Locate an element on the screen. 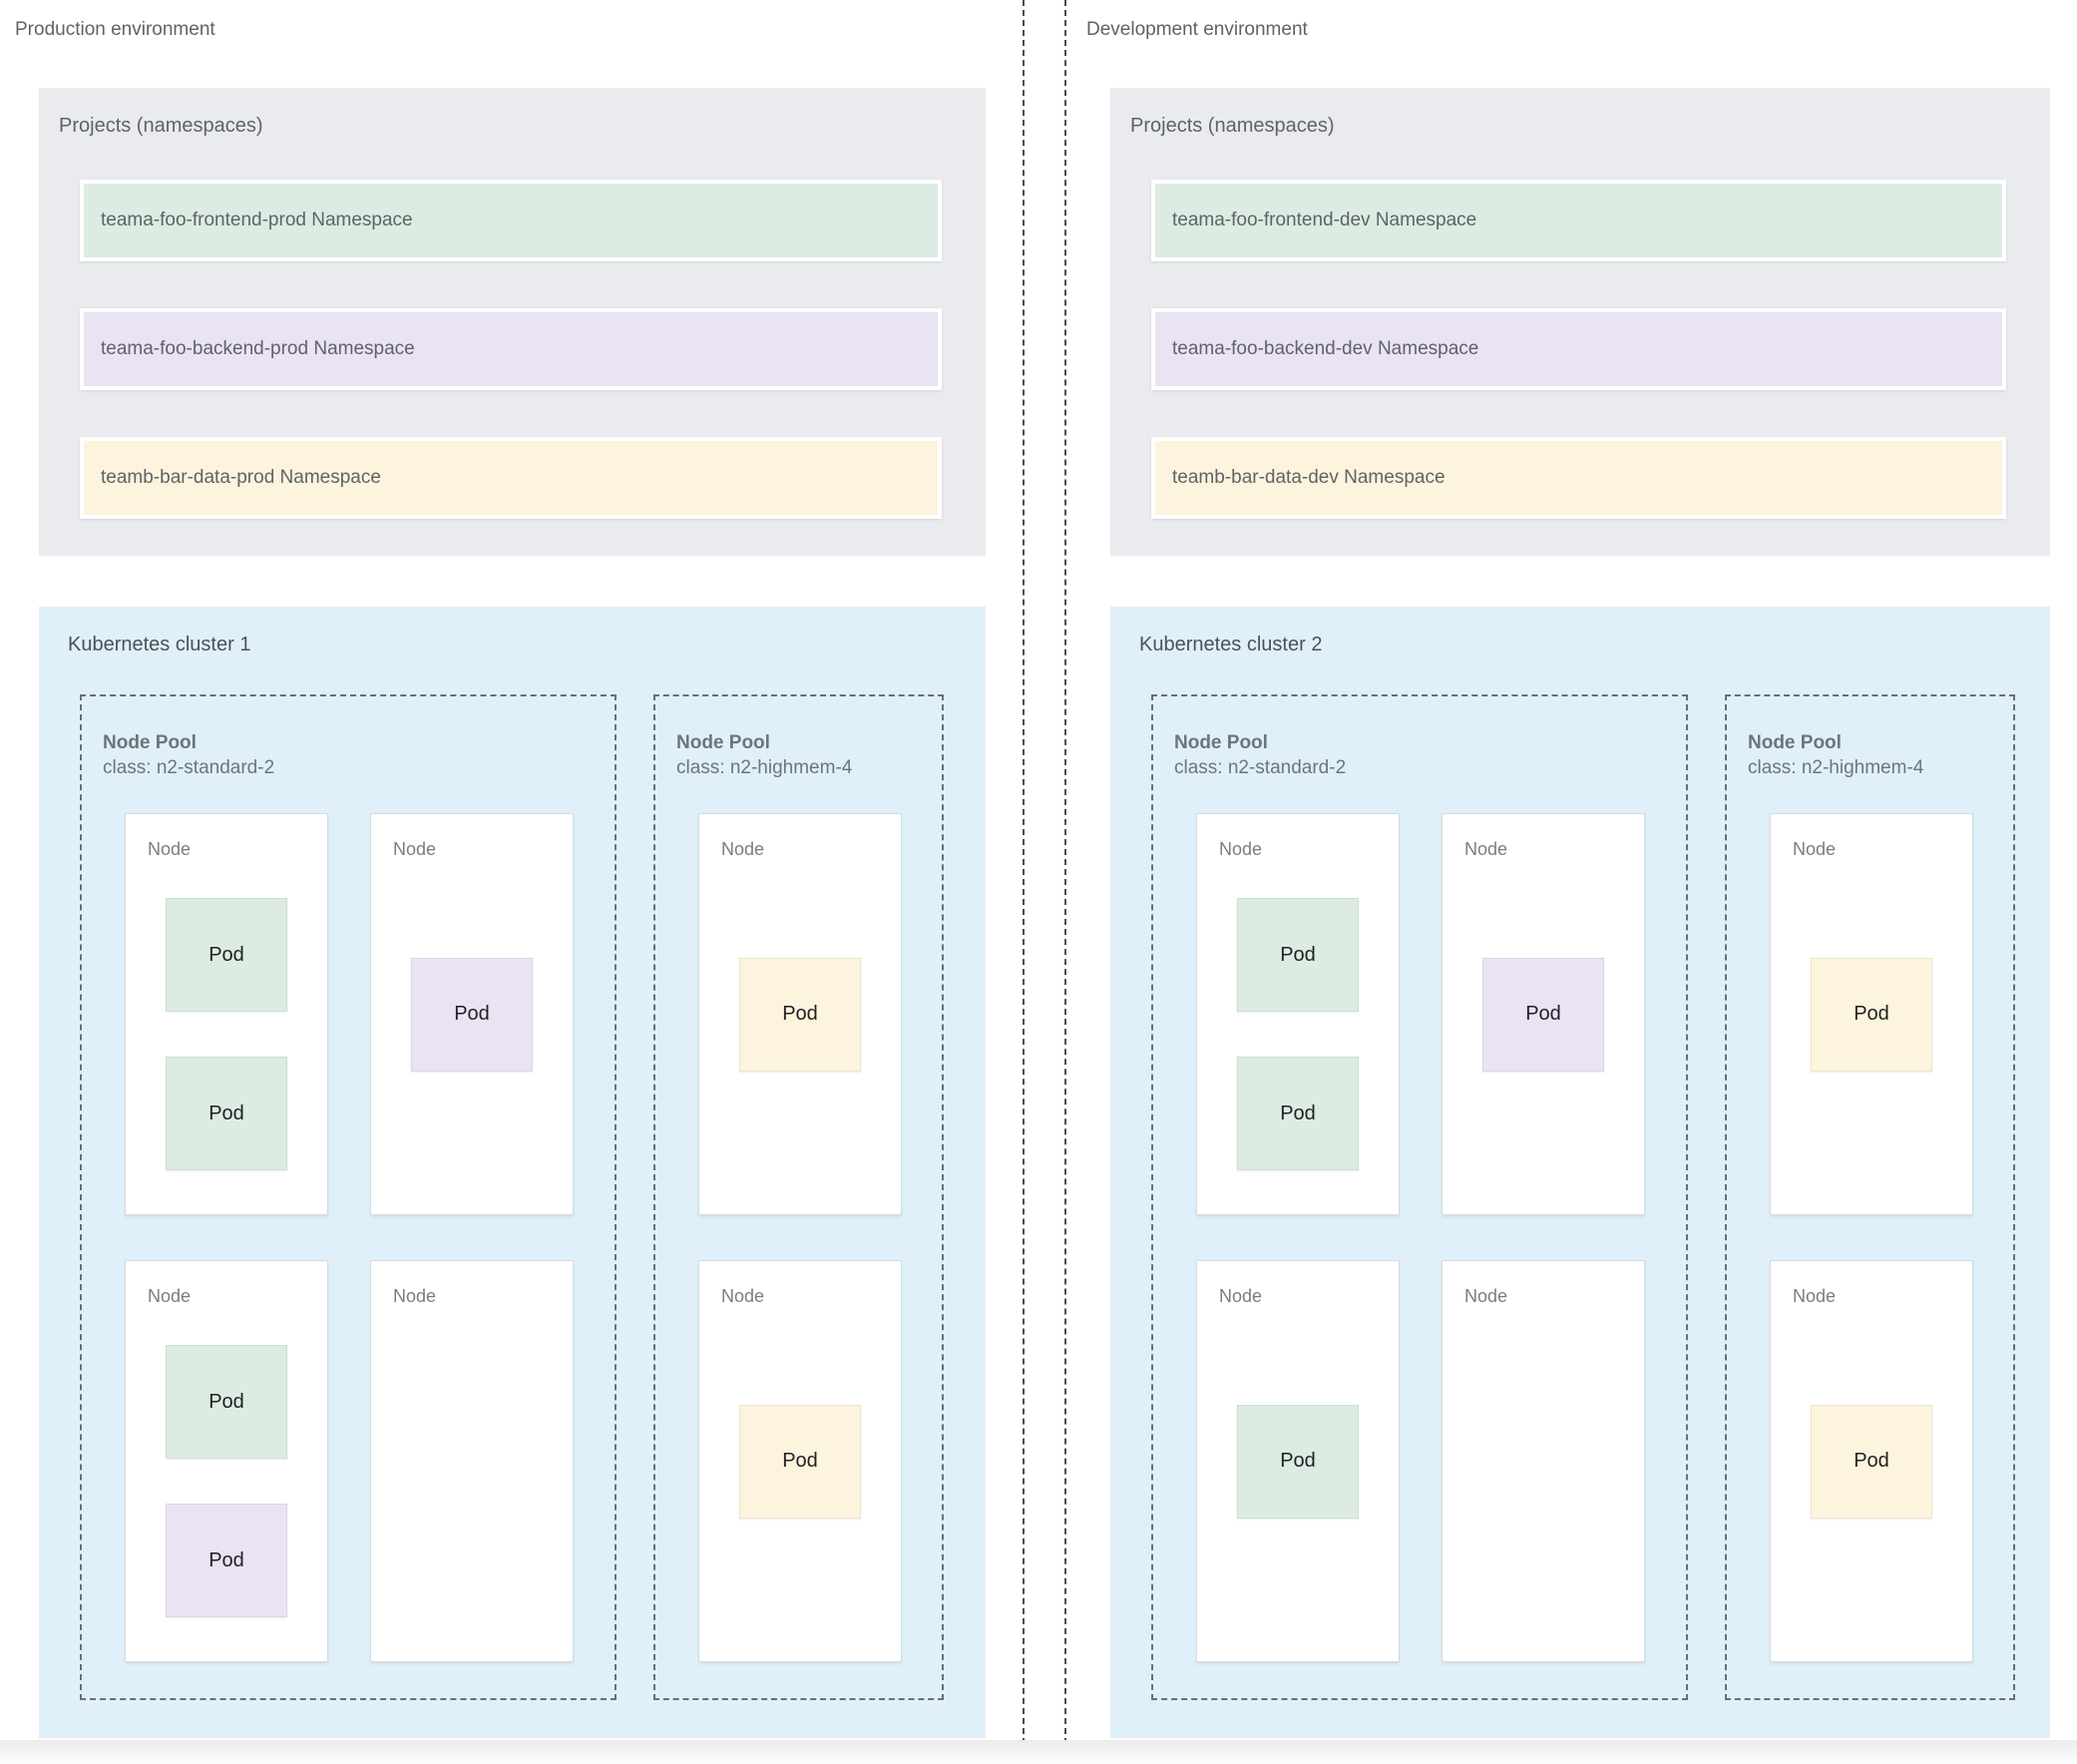 This screenshot has height=1764, width=2077. namespace-label: teamb-bar-data-dev Namespace is located at coordinates (1309, 477).